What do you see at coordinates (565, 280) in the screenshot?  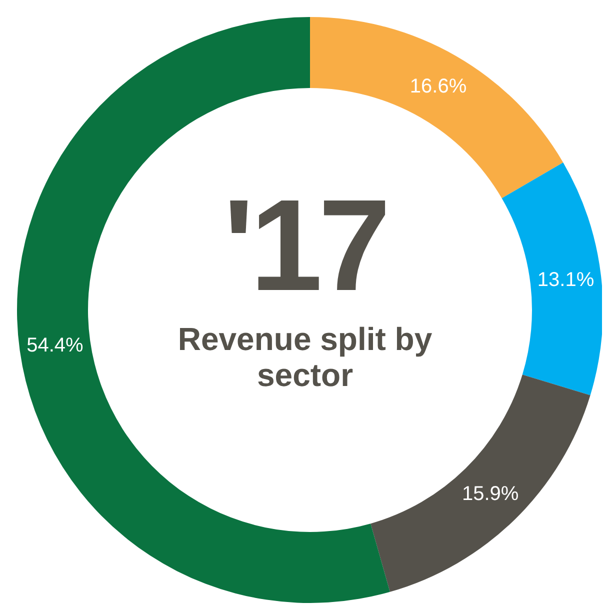 I see `data-label: 13.1%` at bounding box center [565, 280].